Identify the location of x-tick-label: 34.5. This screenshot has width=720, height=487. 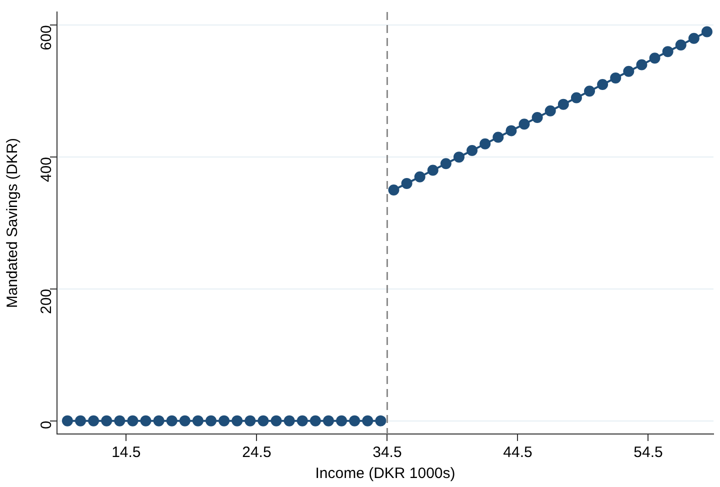
(387, 453).